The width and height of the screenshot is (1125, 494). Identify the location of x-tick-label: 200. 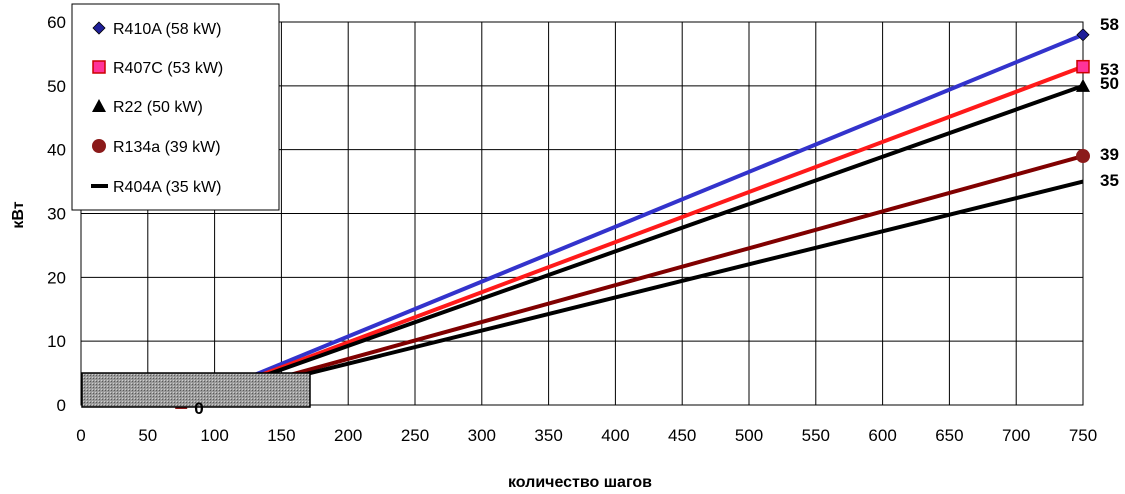
(348, 435).